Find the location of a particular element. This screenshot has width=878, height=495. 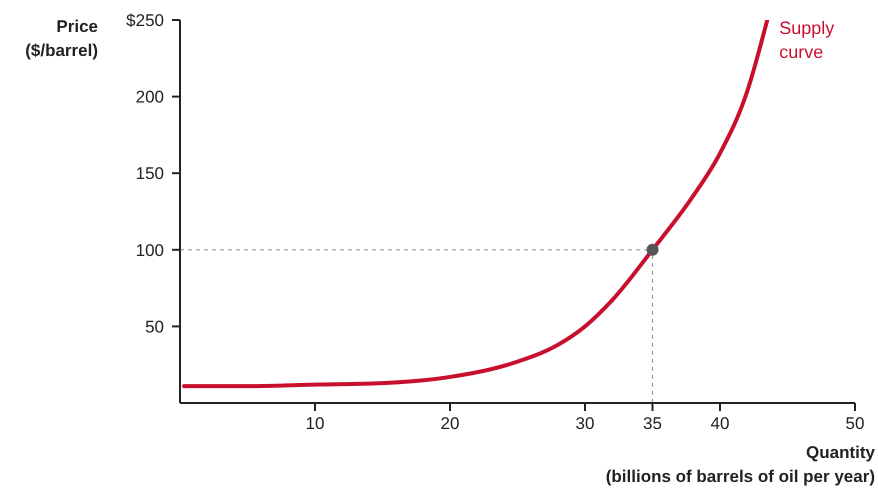

y-tick-label: $250 is located at coordinates (145, 20).